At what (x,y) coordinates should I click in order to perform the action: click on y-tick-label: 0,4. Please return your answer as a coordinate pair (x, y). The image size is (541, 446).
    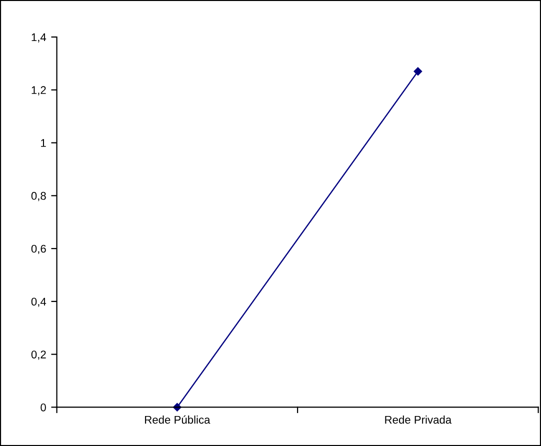
    Looking at the image, I should click on (38, 302).